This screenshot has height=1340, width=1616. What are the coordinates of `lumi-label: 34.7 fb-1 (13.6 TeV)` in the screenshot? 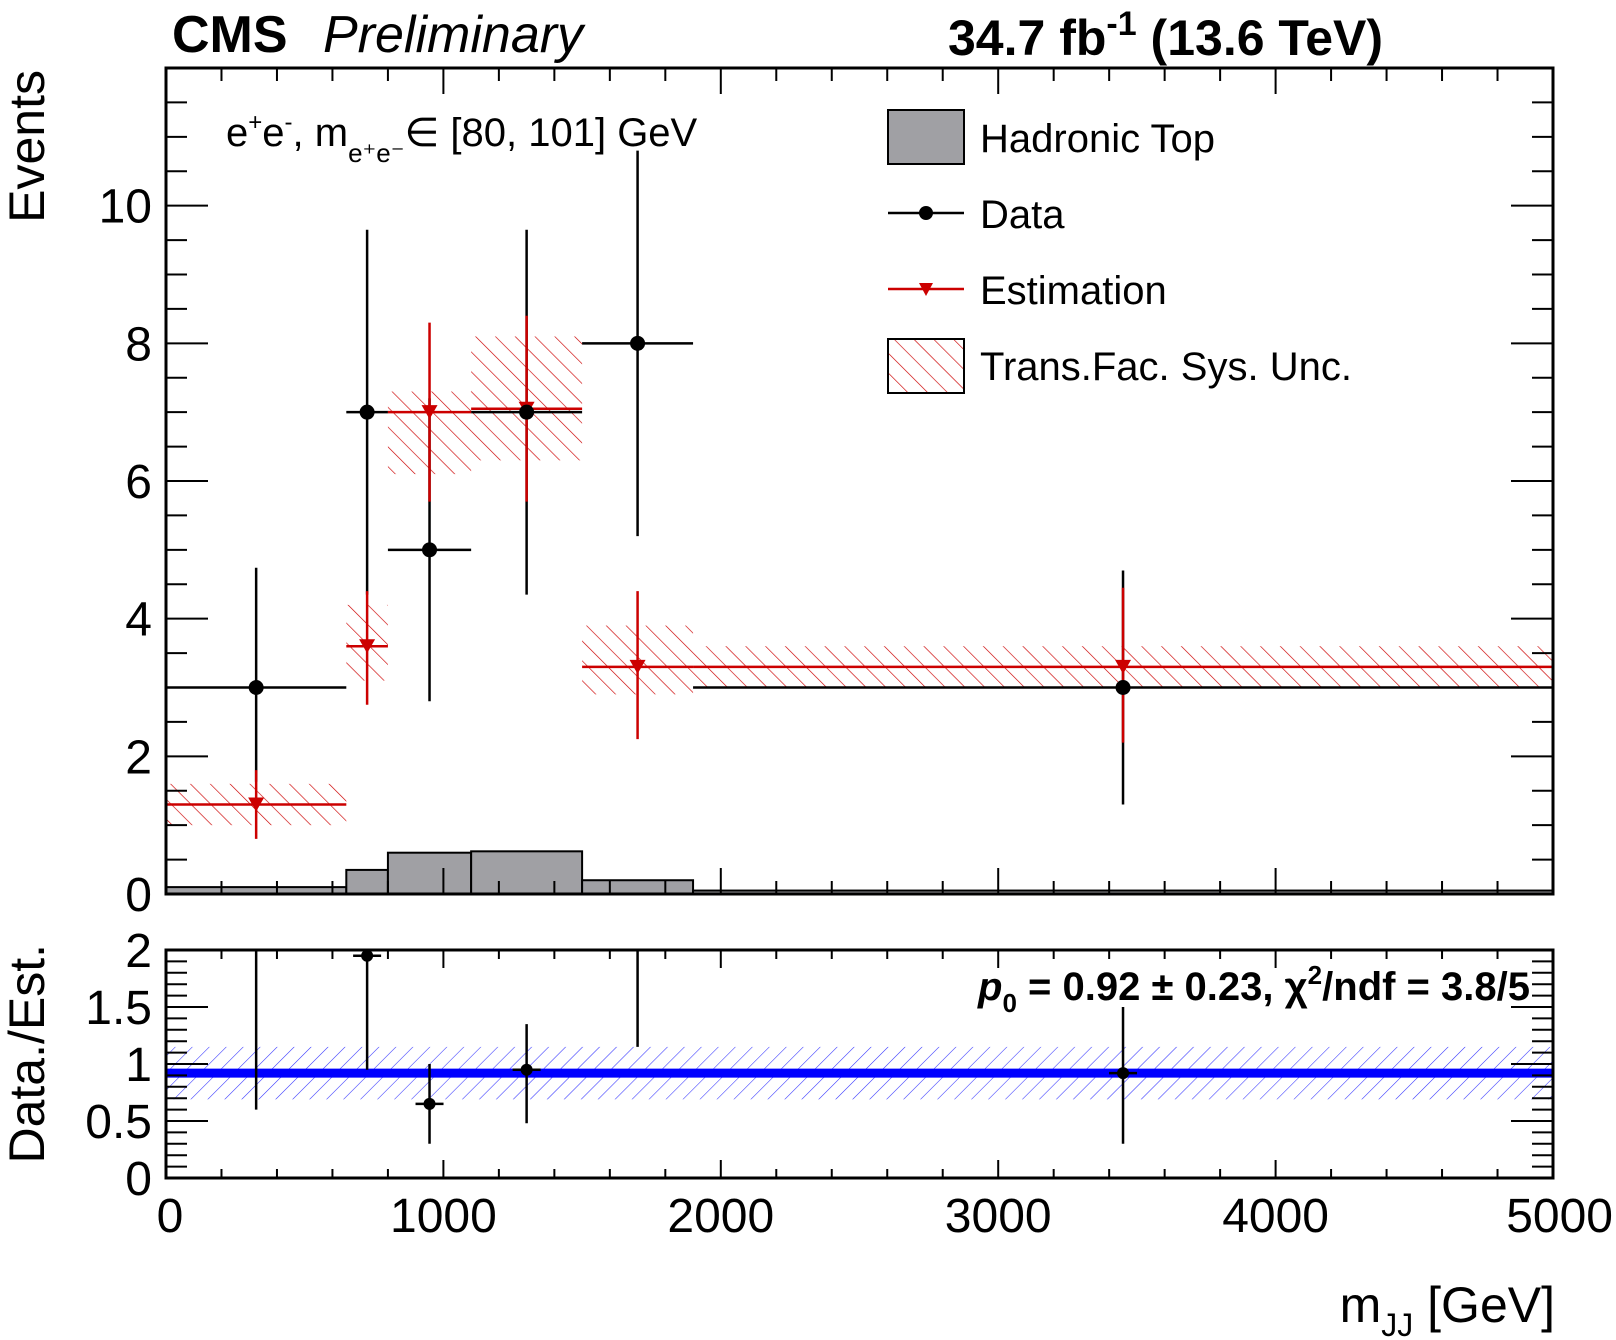 It's located at (1165, 35).